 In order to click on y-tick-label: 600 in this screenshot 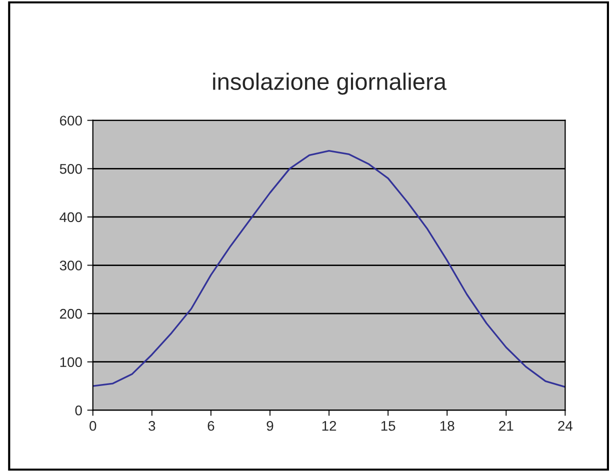, I will do `click(71, 121)`.